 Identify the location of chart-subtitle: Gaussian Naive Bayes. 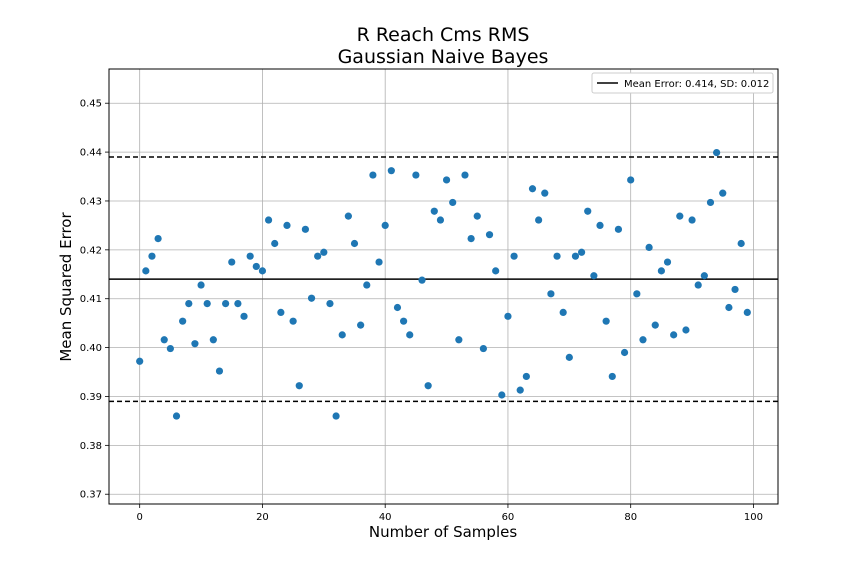
(443, 57).